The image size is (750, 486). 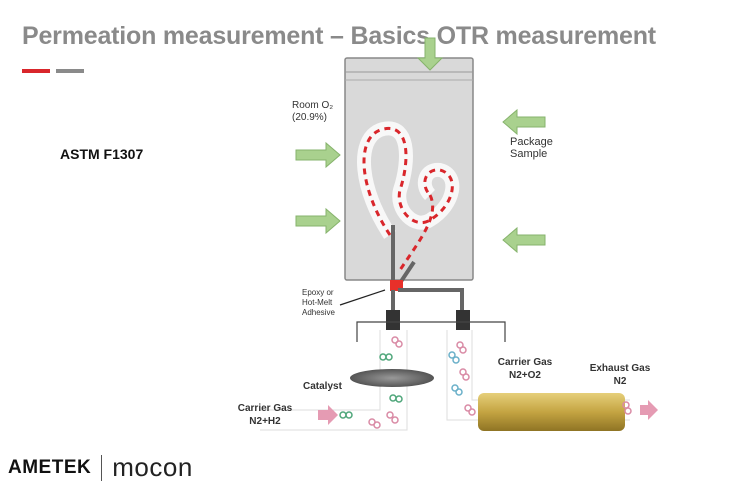 I want to click on footer-logos: AMETEK mocon, so click(x=100, y=467).